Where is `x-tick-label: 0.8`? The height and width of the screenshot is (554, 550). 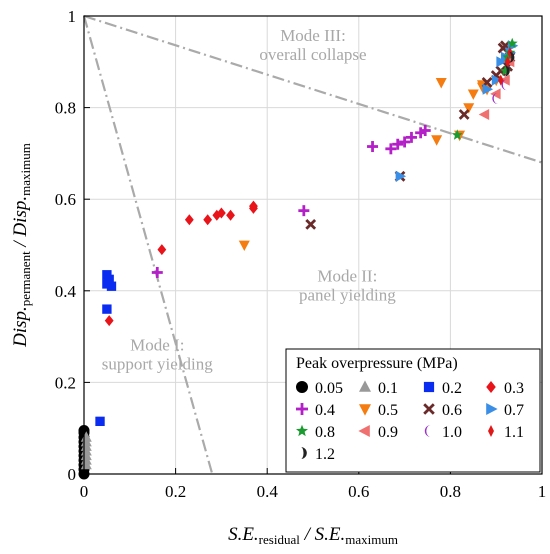 x-tick-label: 0.8 is located at coordinates (450, 491).